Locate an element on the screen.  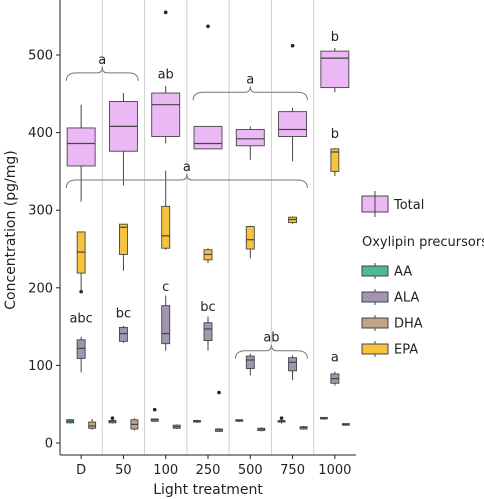
dha-outlier is located at coordinates (219, 392).